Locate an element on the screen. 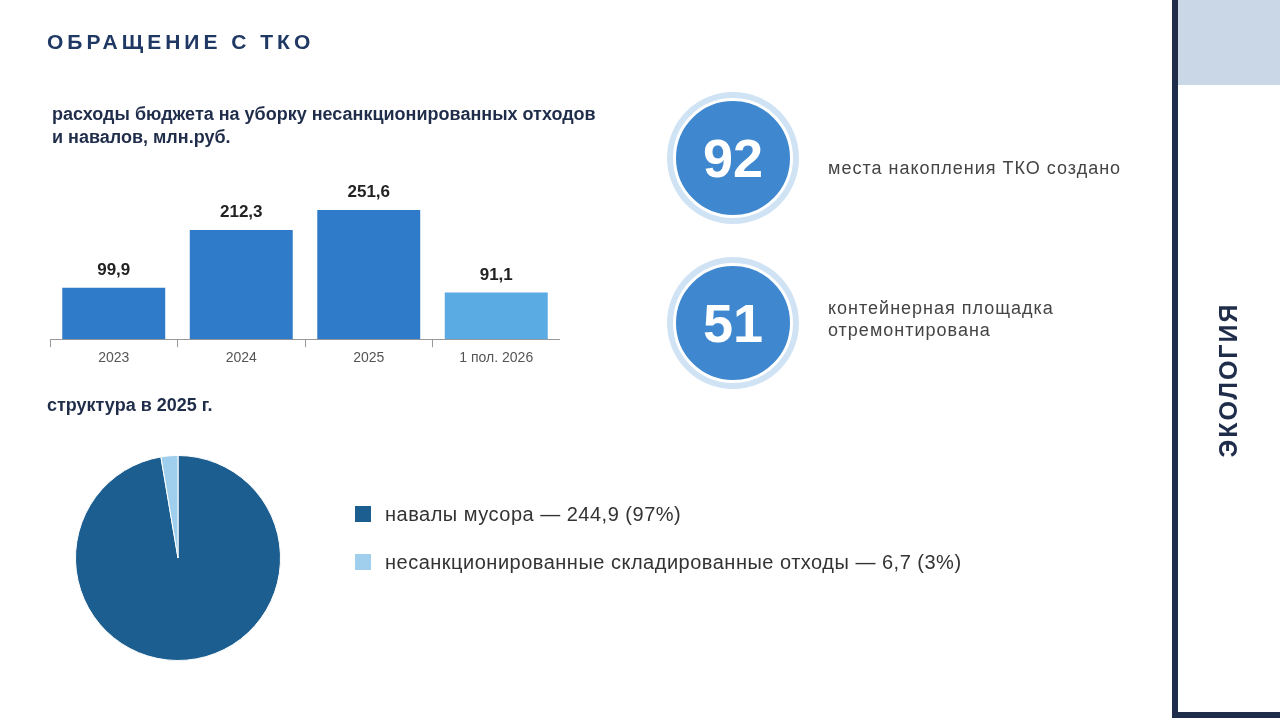  x-tick-label: 1 пол. 2026 is located at coordinates (496, 357).